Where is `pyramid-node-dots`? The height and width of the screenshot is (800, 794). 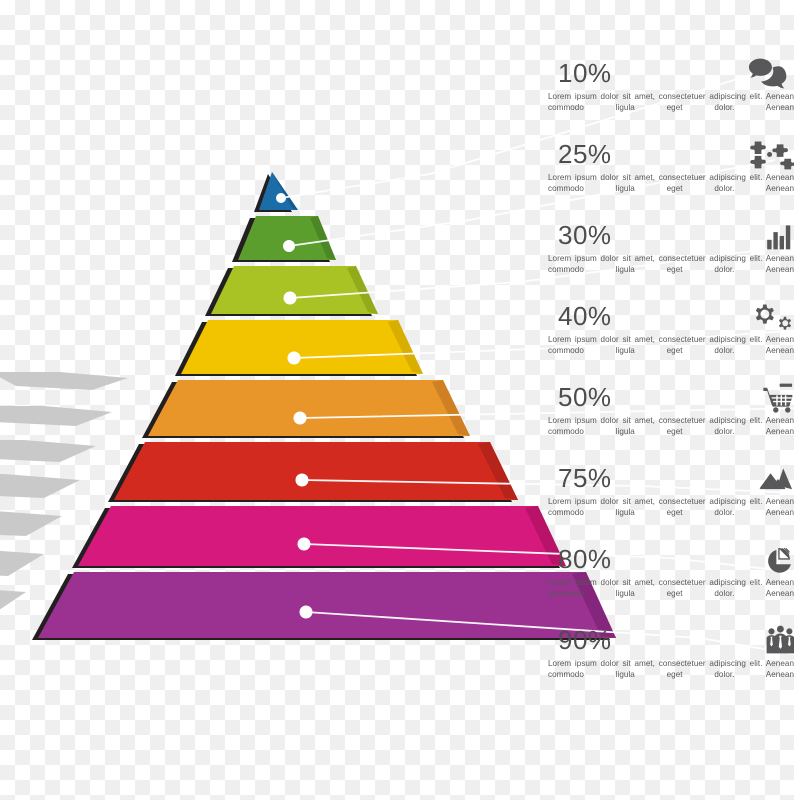
pyramid-node-dots is located at coordinates (294, 406).